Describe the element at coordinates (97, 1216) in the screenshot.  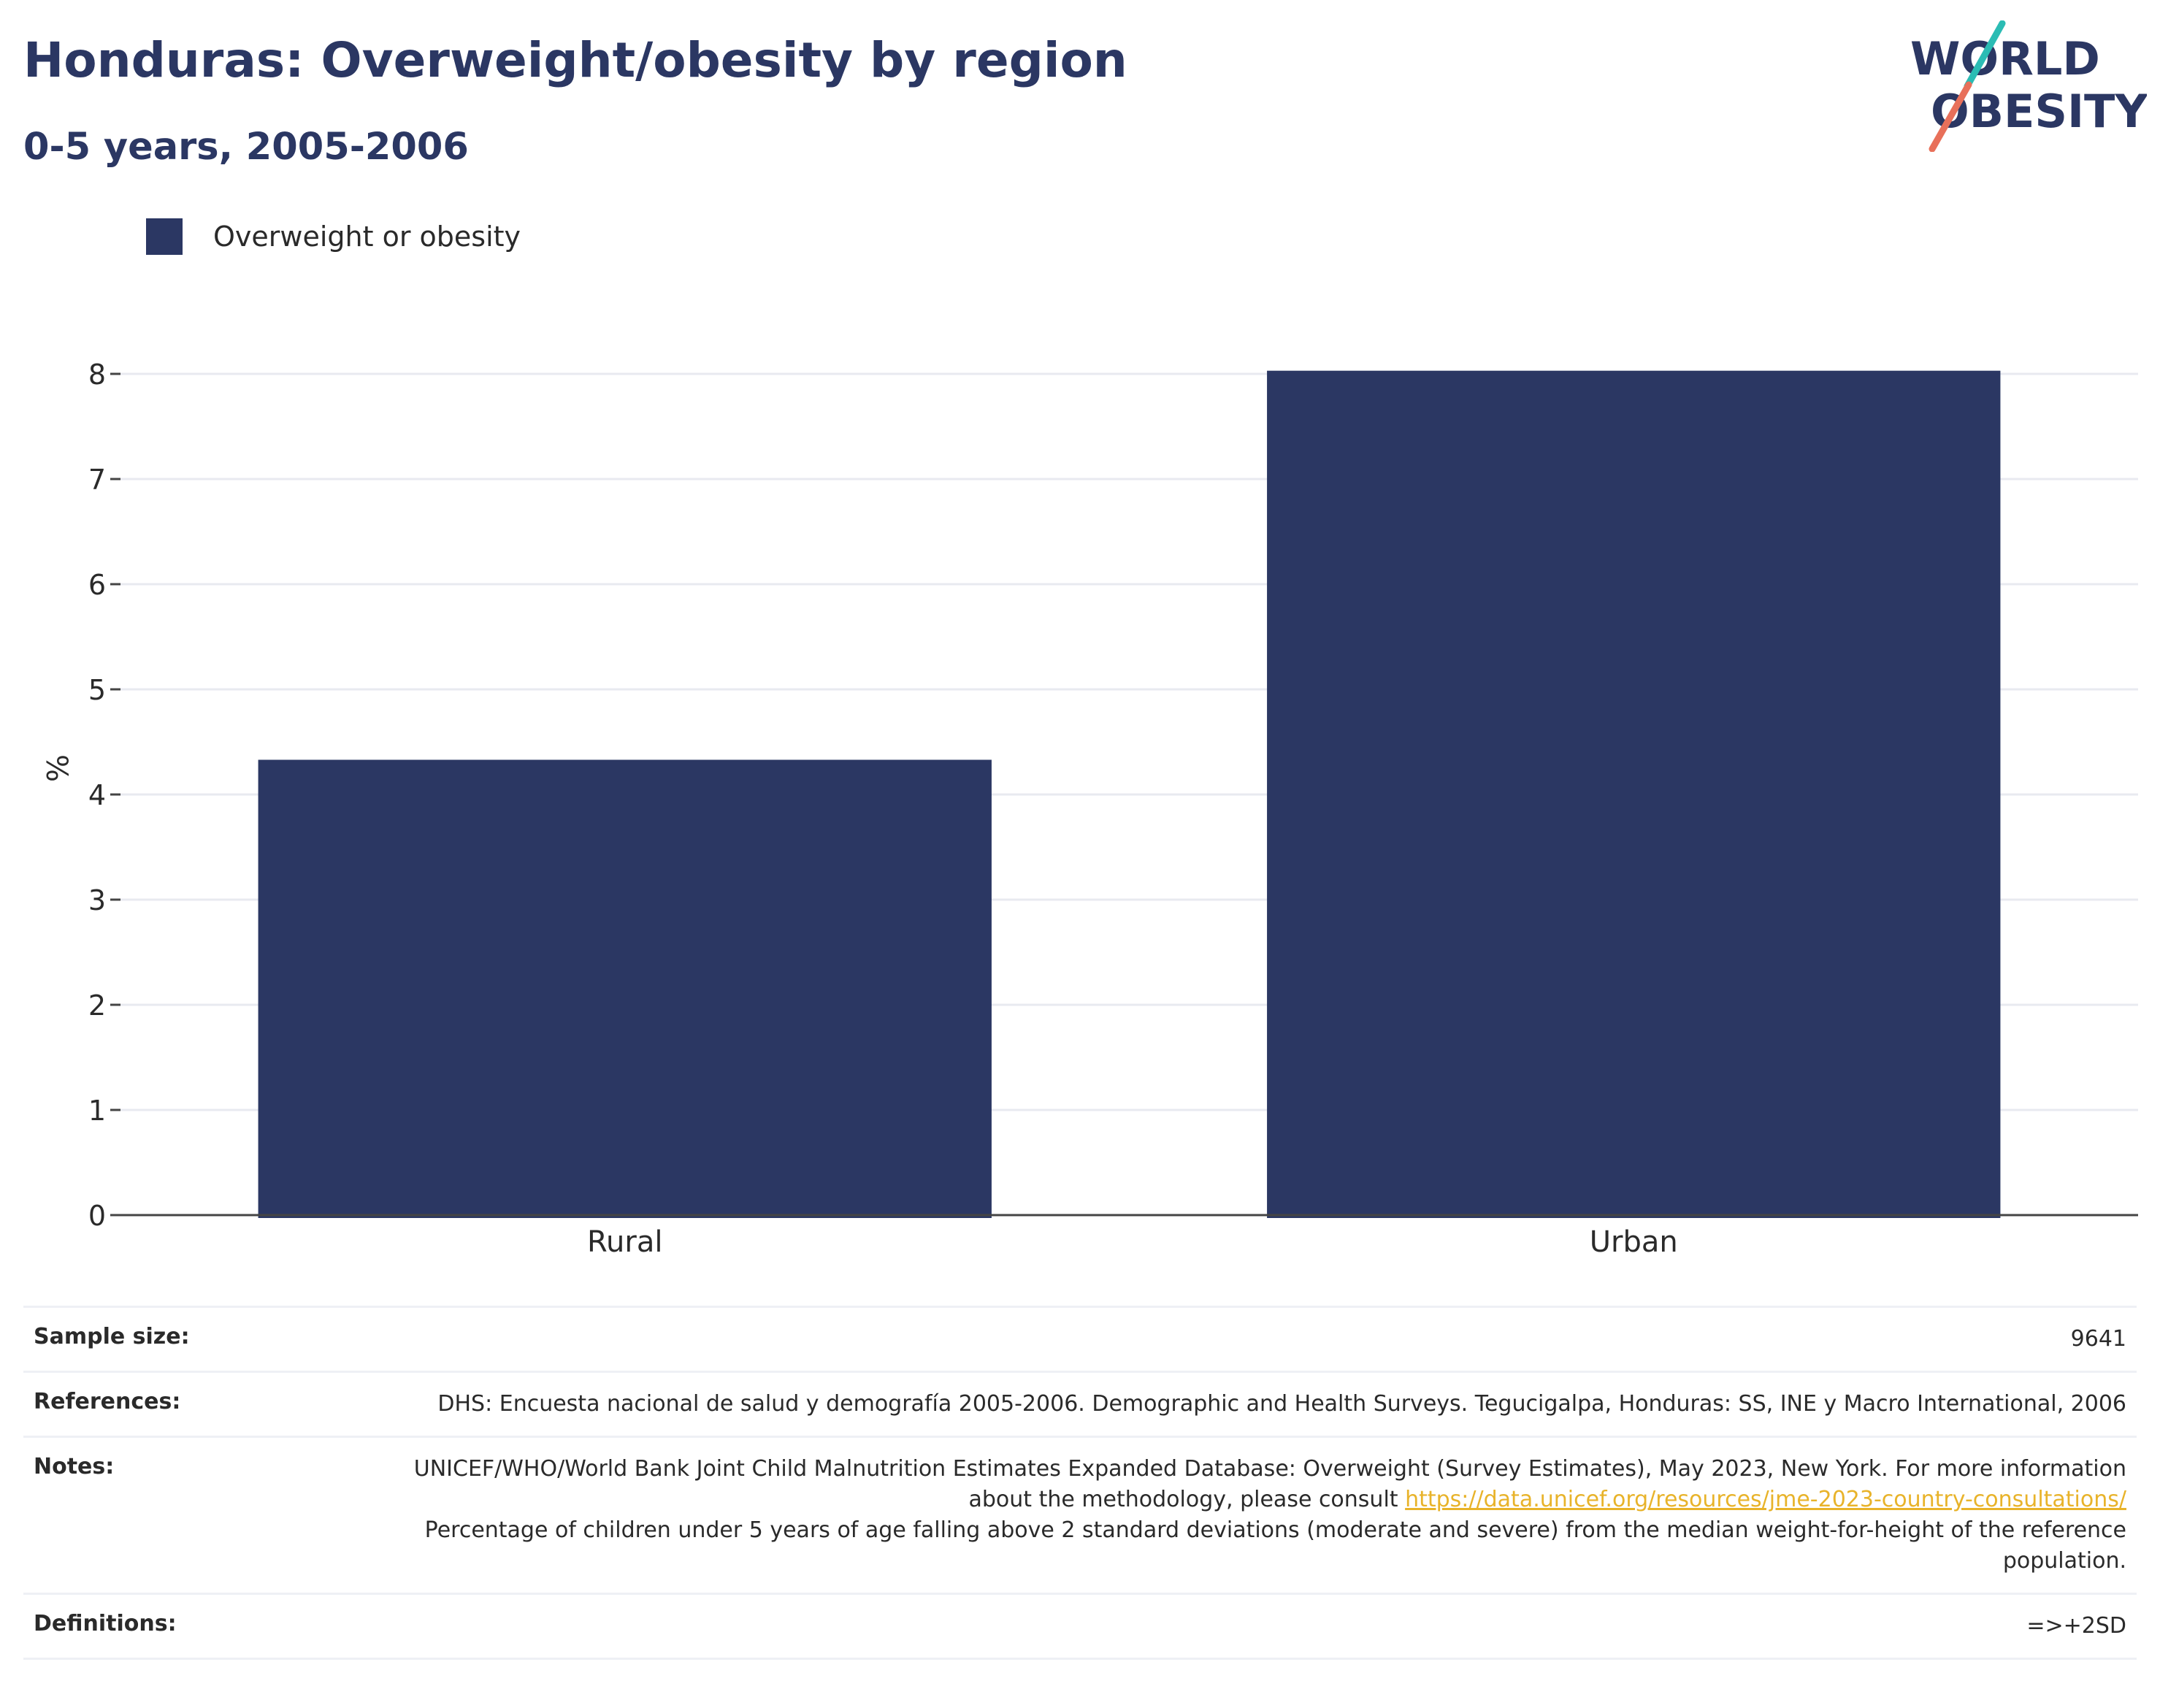
I see `y-tick-label: 0` at that location.